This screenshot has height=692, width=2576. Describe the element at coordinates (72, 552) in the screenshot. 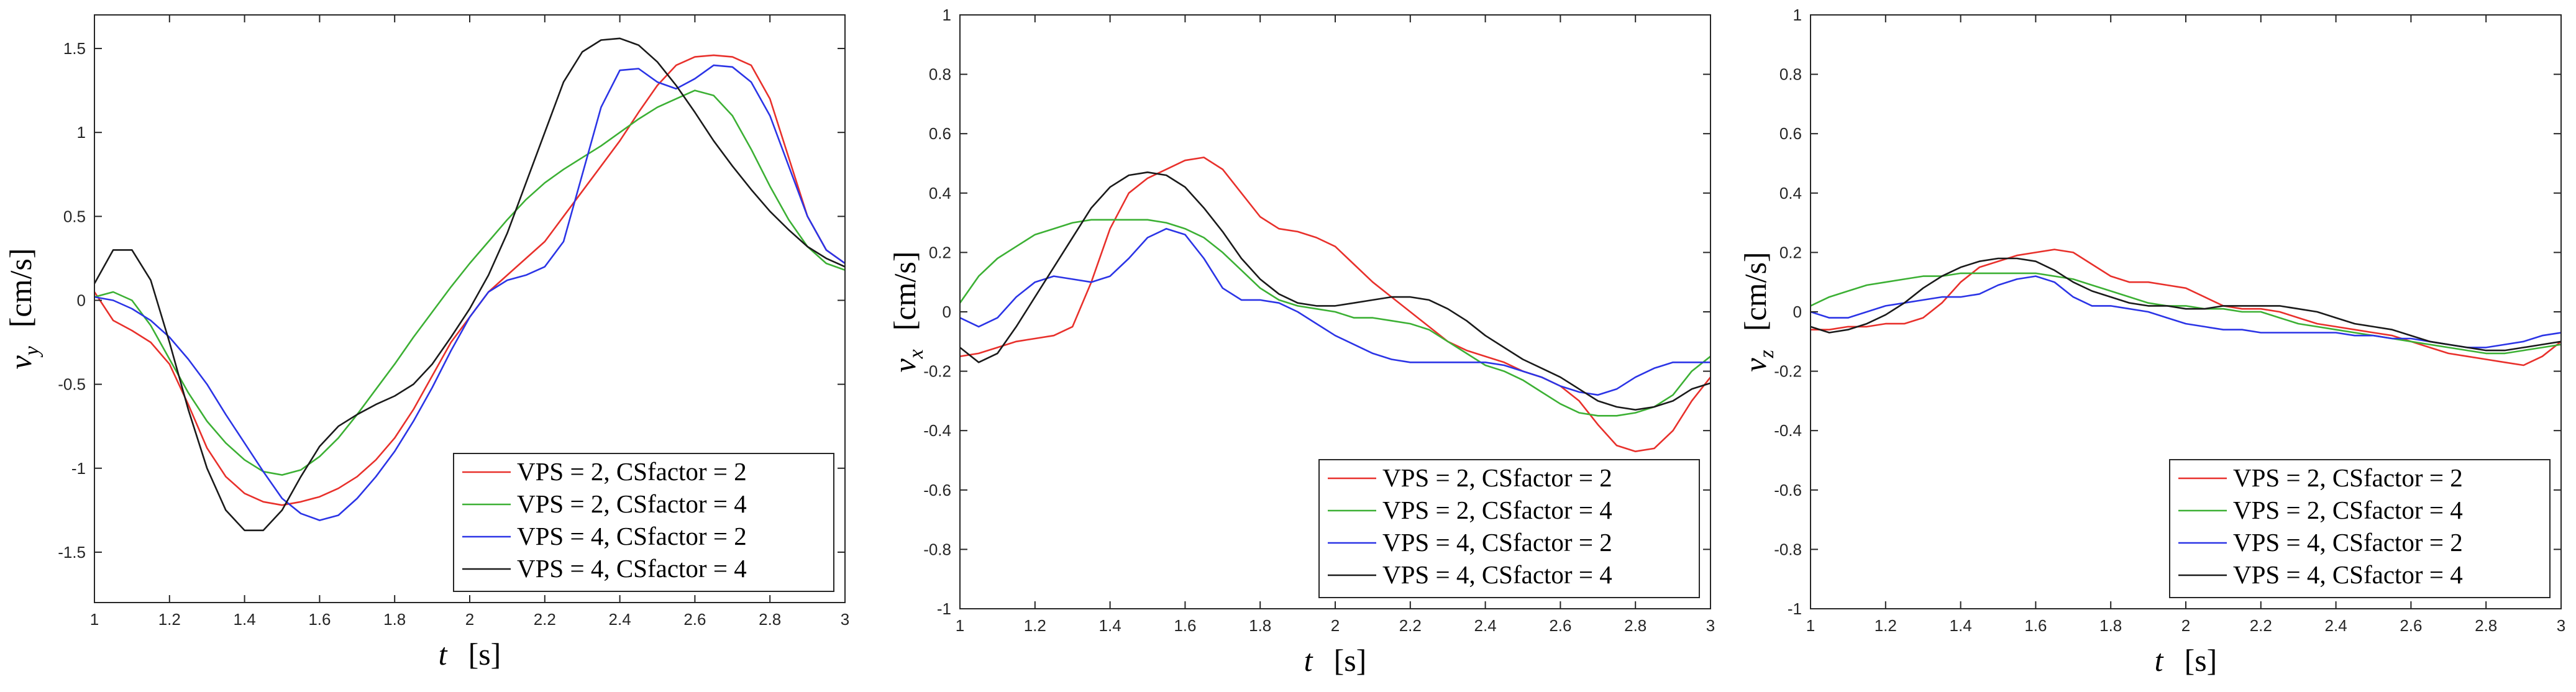

I see `y-tick-label: -1.5` at that location.